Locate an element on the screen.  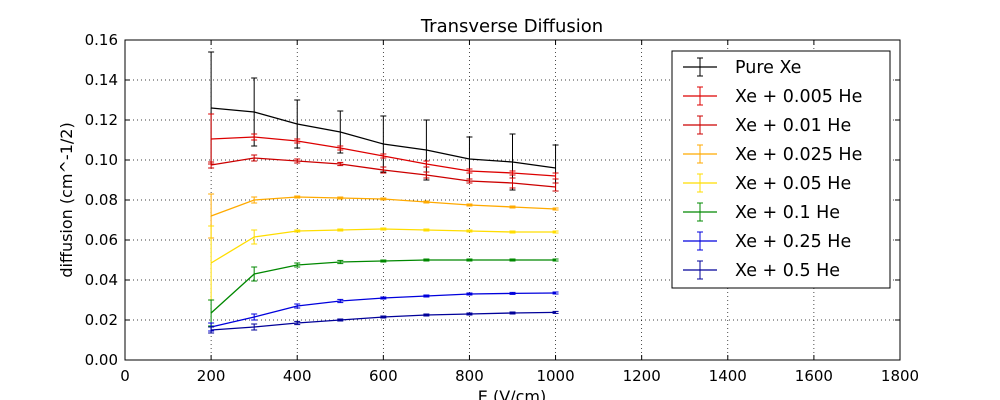
y-tick-label: 0.08 is located at coordinates (101, 200).